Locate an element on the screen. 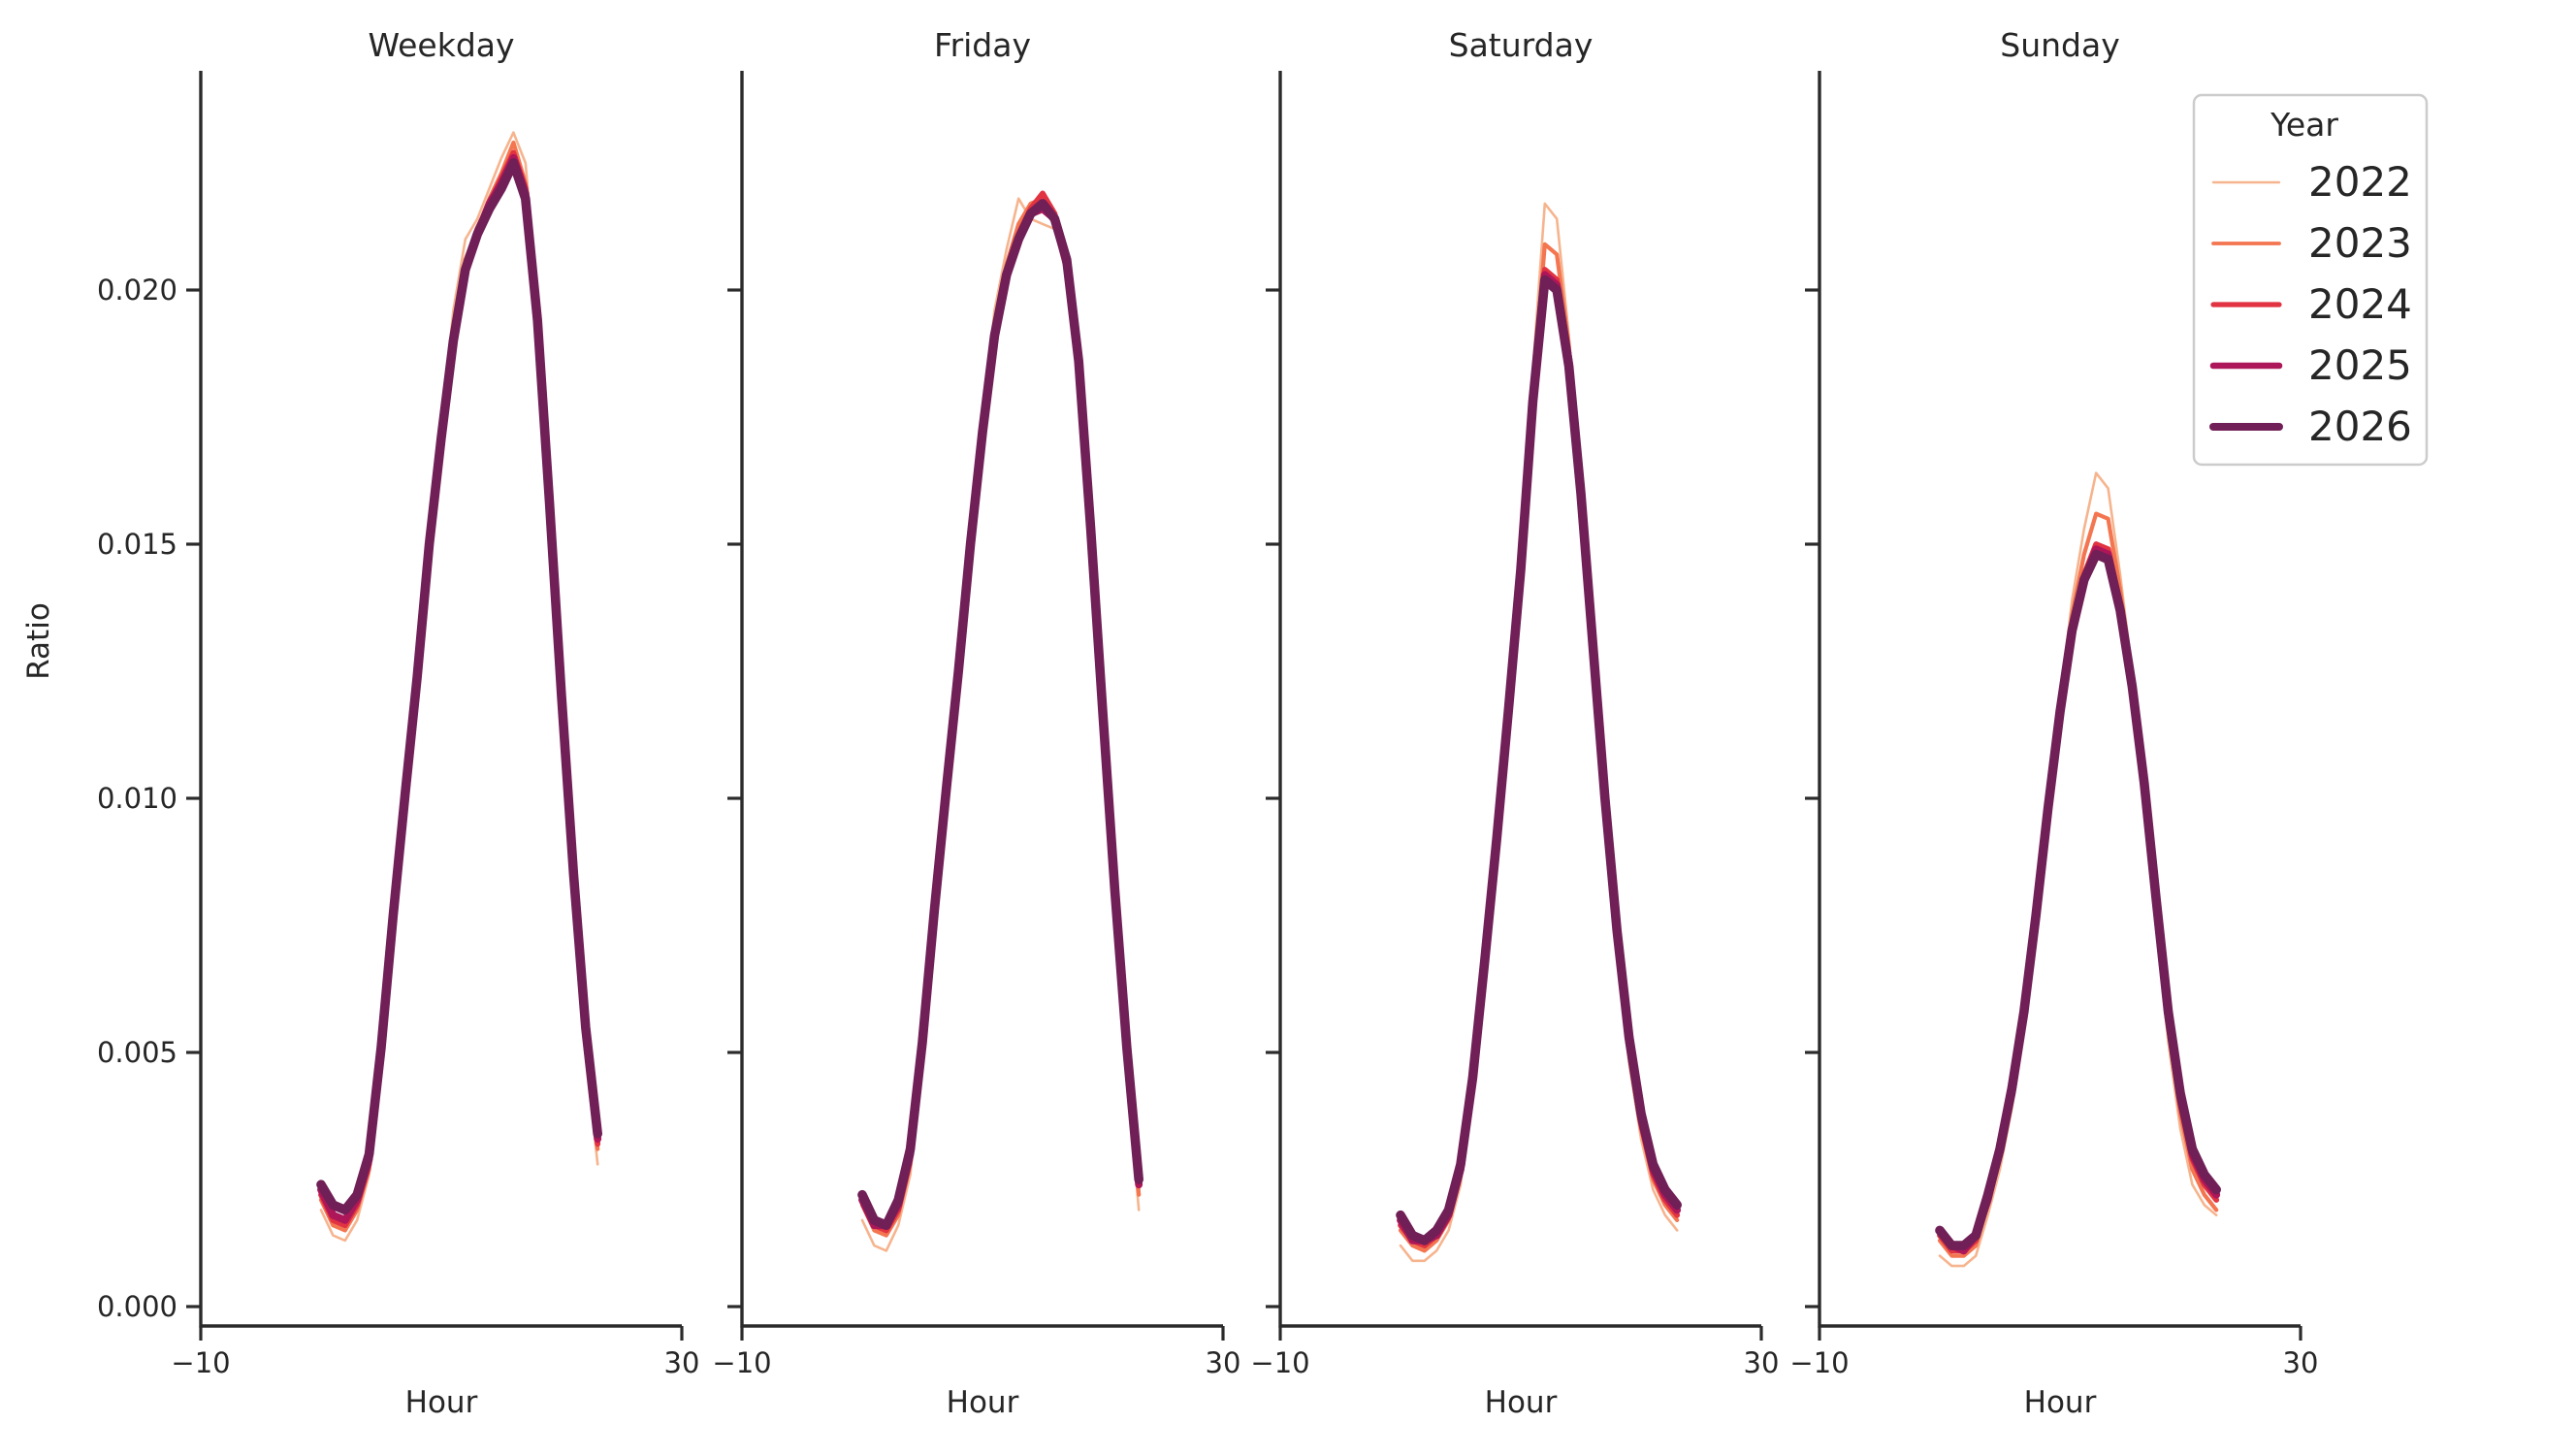  y-tick-label-0015: 0.015 is located at coordinates (137, 544).